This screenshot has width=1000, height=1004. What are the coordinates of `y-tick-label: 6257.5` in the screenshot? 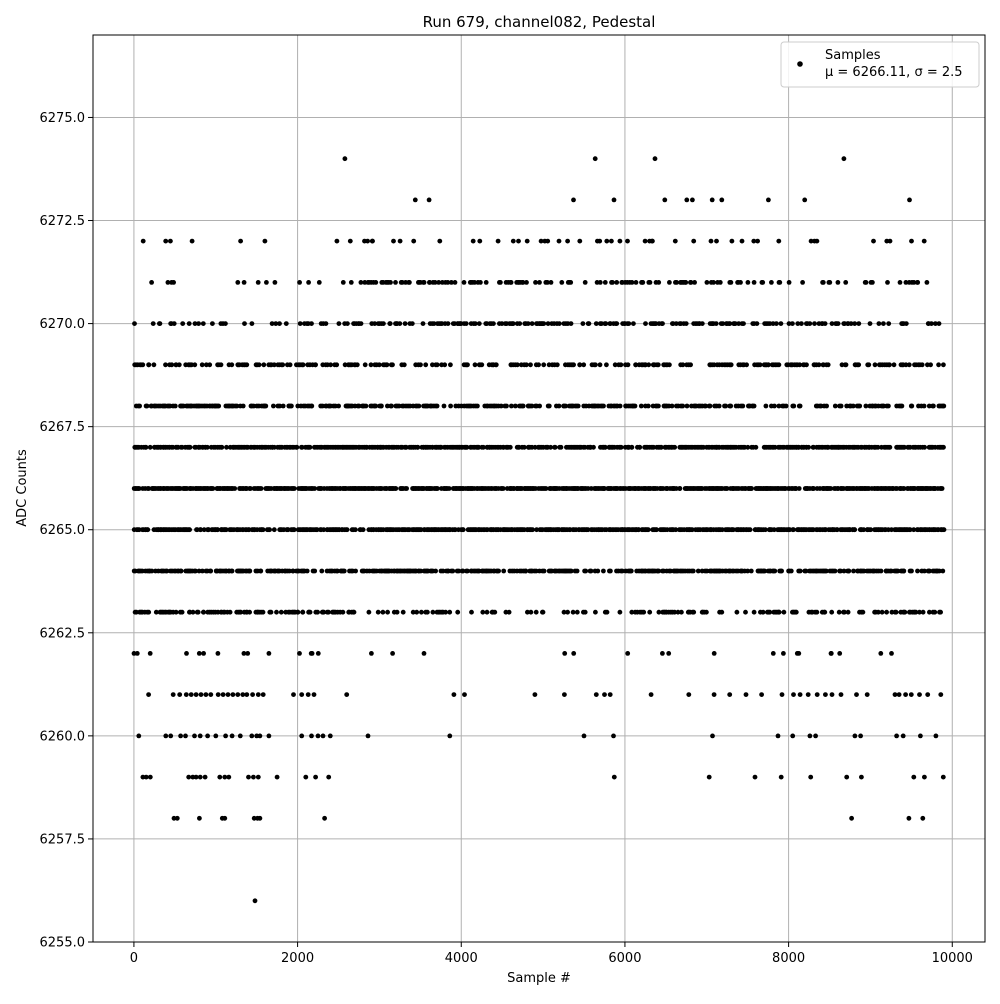 It's located at (63, 839).